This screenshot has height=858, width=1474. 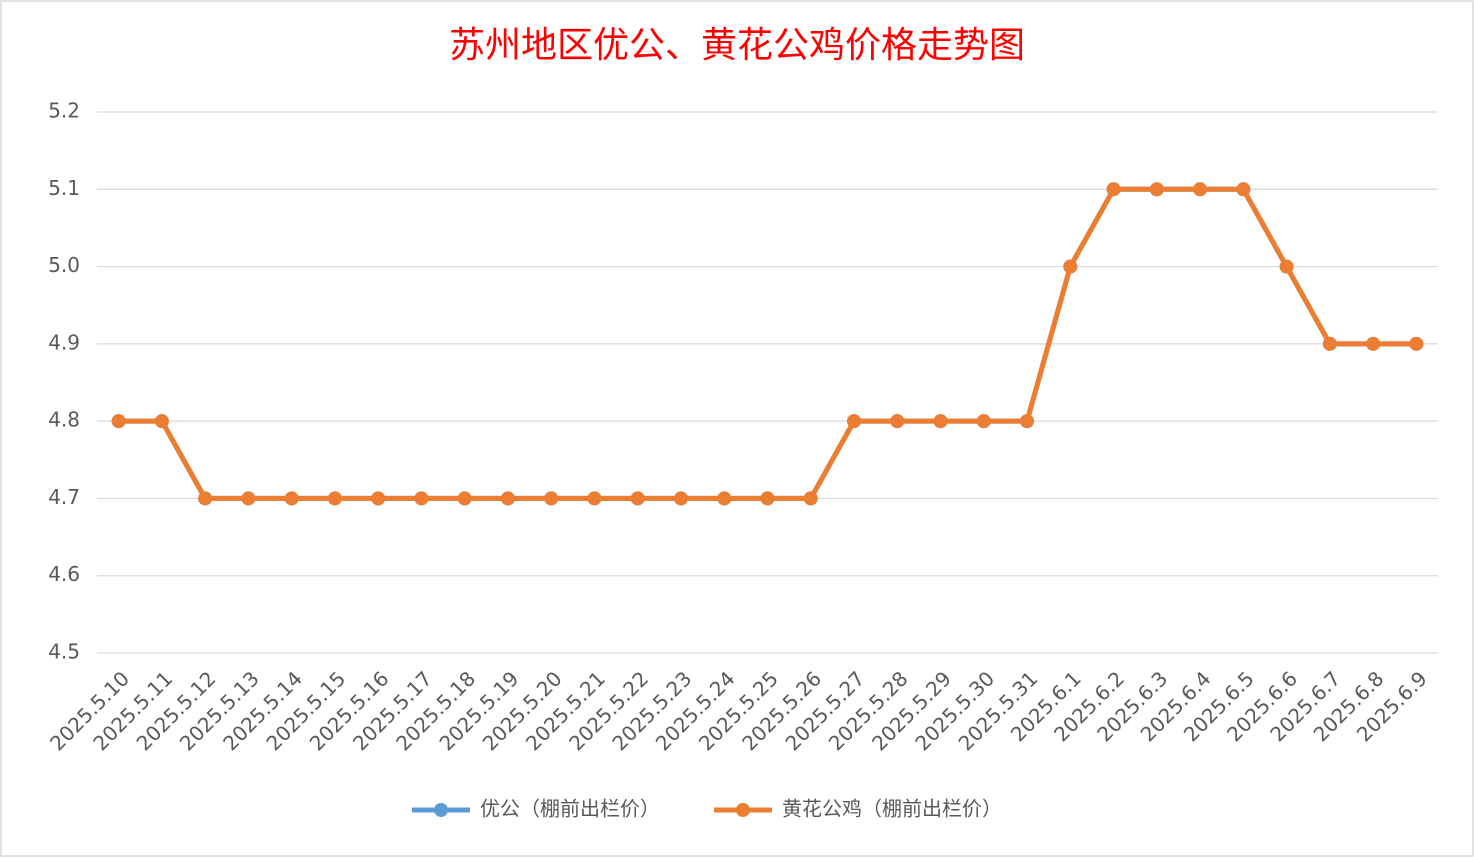 I want to click on legend-label: 优公（棚前出栏价）, so click(x=570, y=809).